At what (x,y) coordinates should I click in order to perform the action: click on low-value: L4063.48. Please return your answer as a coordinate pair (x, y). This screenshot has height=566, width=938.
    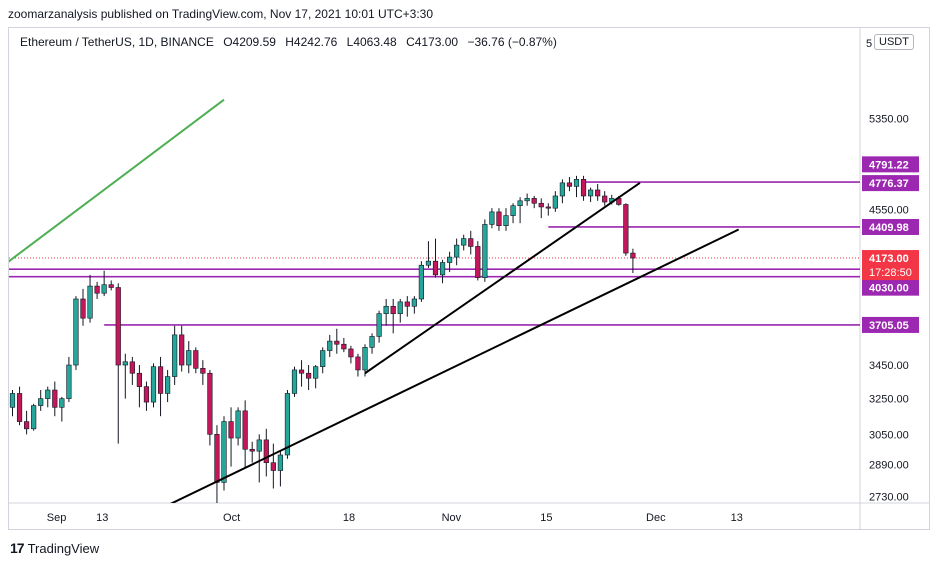
    Looking at the image, I should click on (371, 42).